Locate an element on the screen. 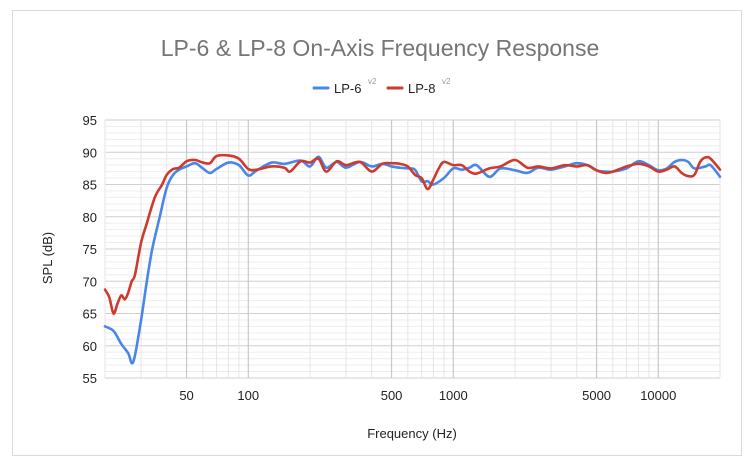 This screenshot has width=755, height=468. y-tick-label: 60 is located at coordinates (90, 346).